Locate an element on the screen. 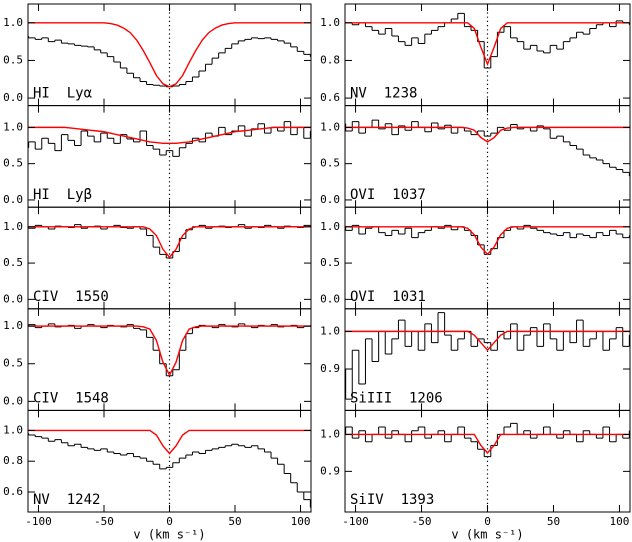 The height and width of the screenshot is (542, 632). panel-label: HI Lyα is located at coordinates (63, 94).